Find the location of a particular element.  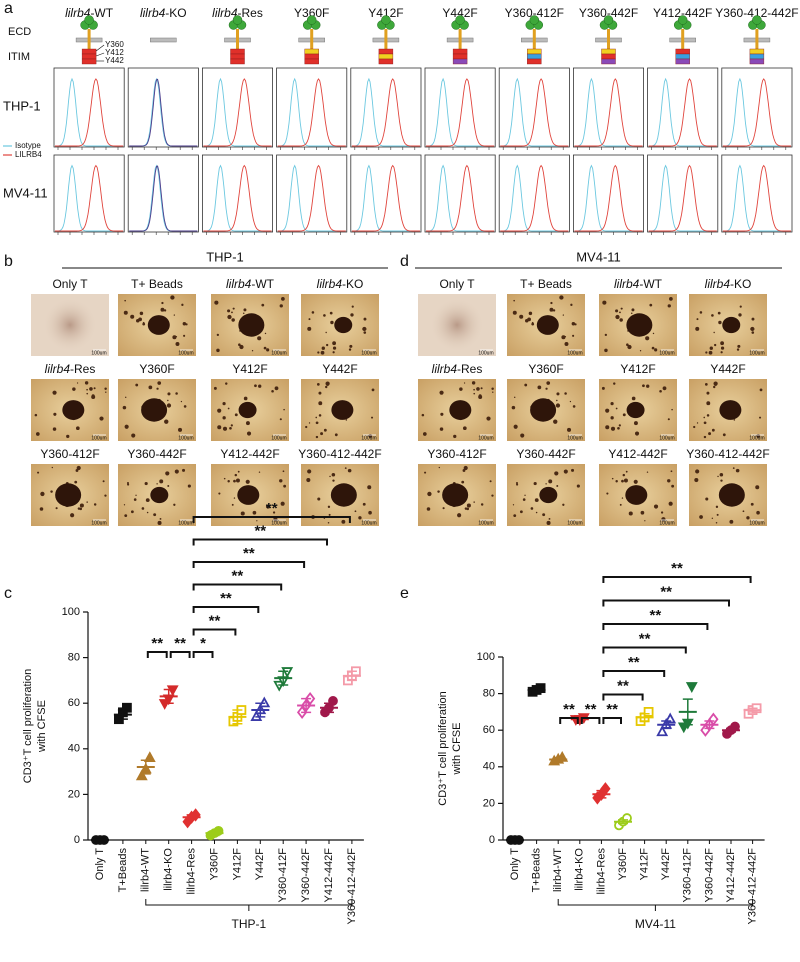

label: lilrb4-WT is located at coordinates (89, 13).